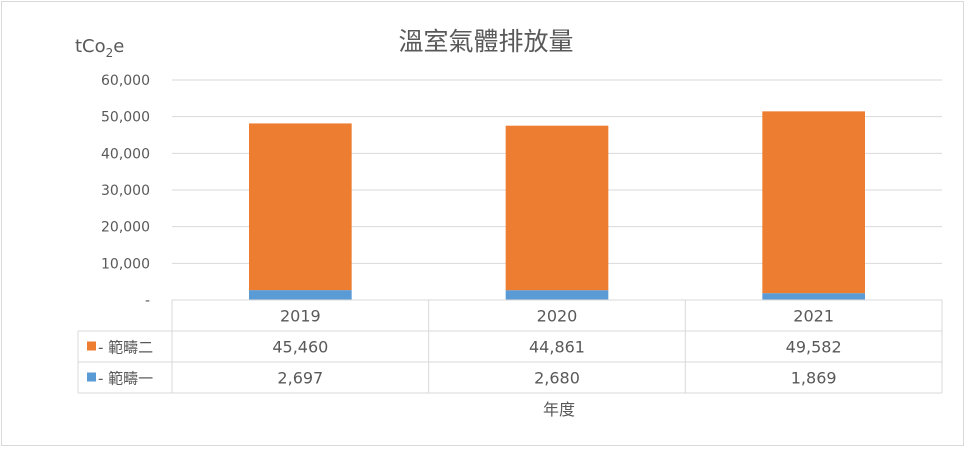 The height and width of the screenshot is (449, 967). Describe the element at coordinates (557, 295) in the screenshot. I see `bar-範疇一-2020` at that location.